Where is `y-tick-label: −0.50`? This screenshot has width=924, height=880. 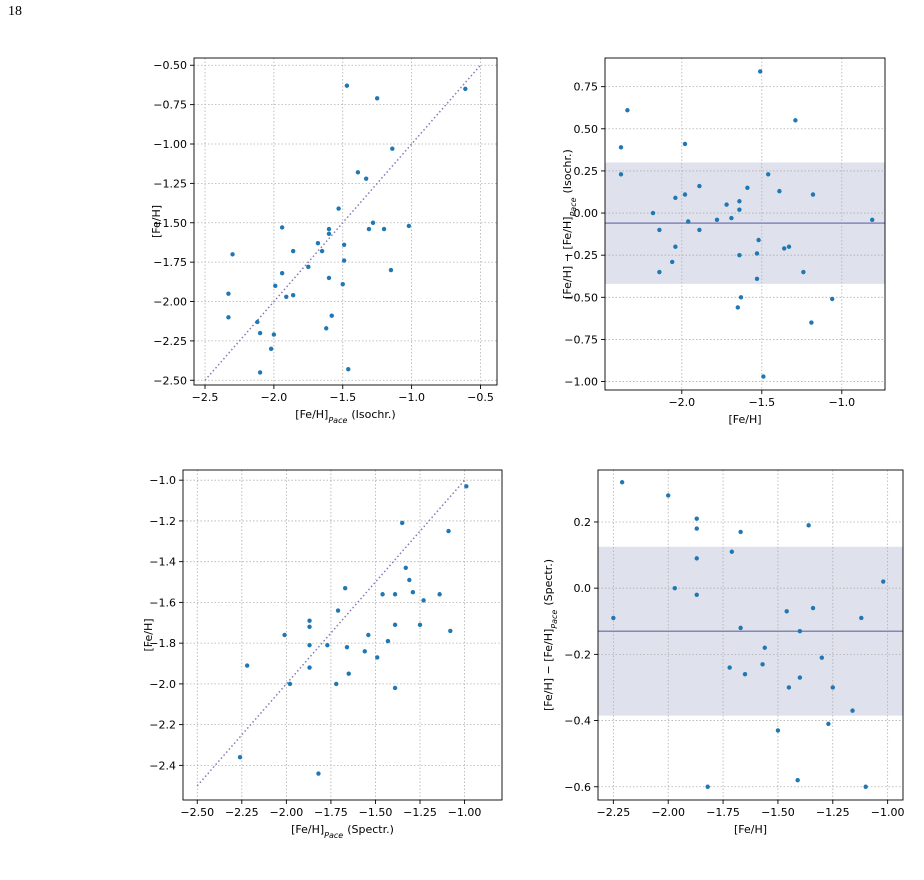
y-tick-label: −0.50 is located at coordinates (581, 297).